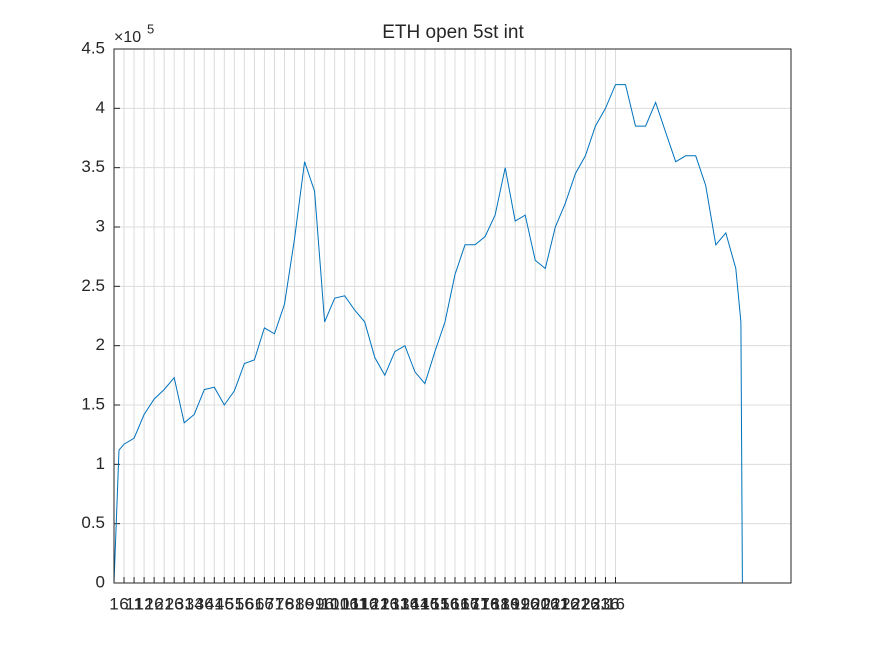 The width and height of the screenshot is (875, 656). What do you see at coordinates (495, 603) in the screenshot?
I see `x-tick-label: 181` at bounding box center [495, 603].